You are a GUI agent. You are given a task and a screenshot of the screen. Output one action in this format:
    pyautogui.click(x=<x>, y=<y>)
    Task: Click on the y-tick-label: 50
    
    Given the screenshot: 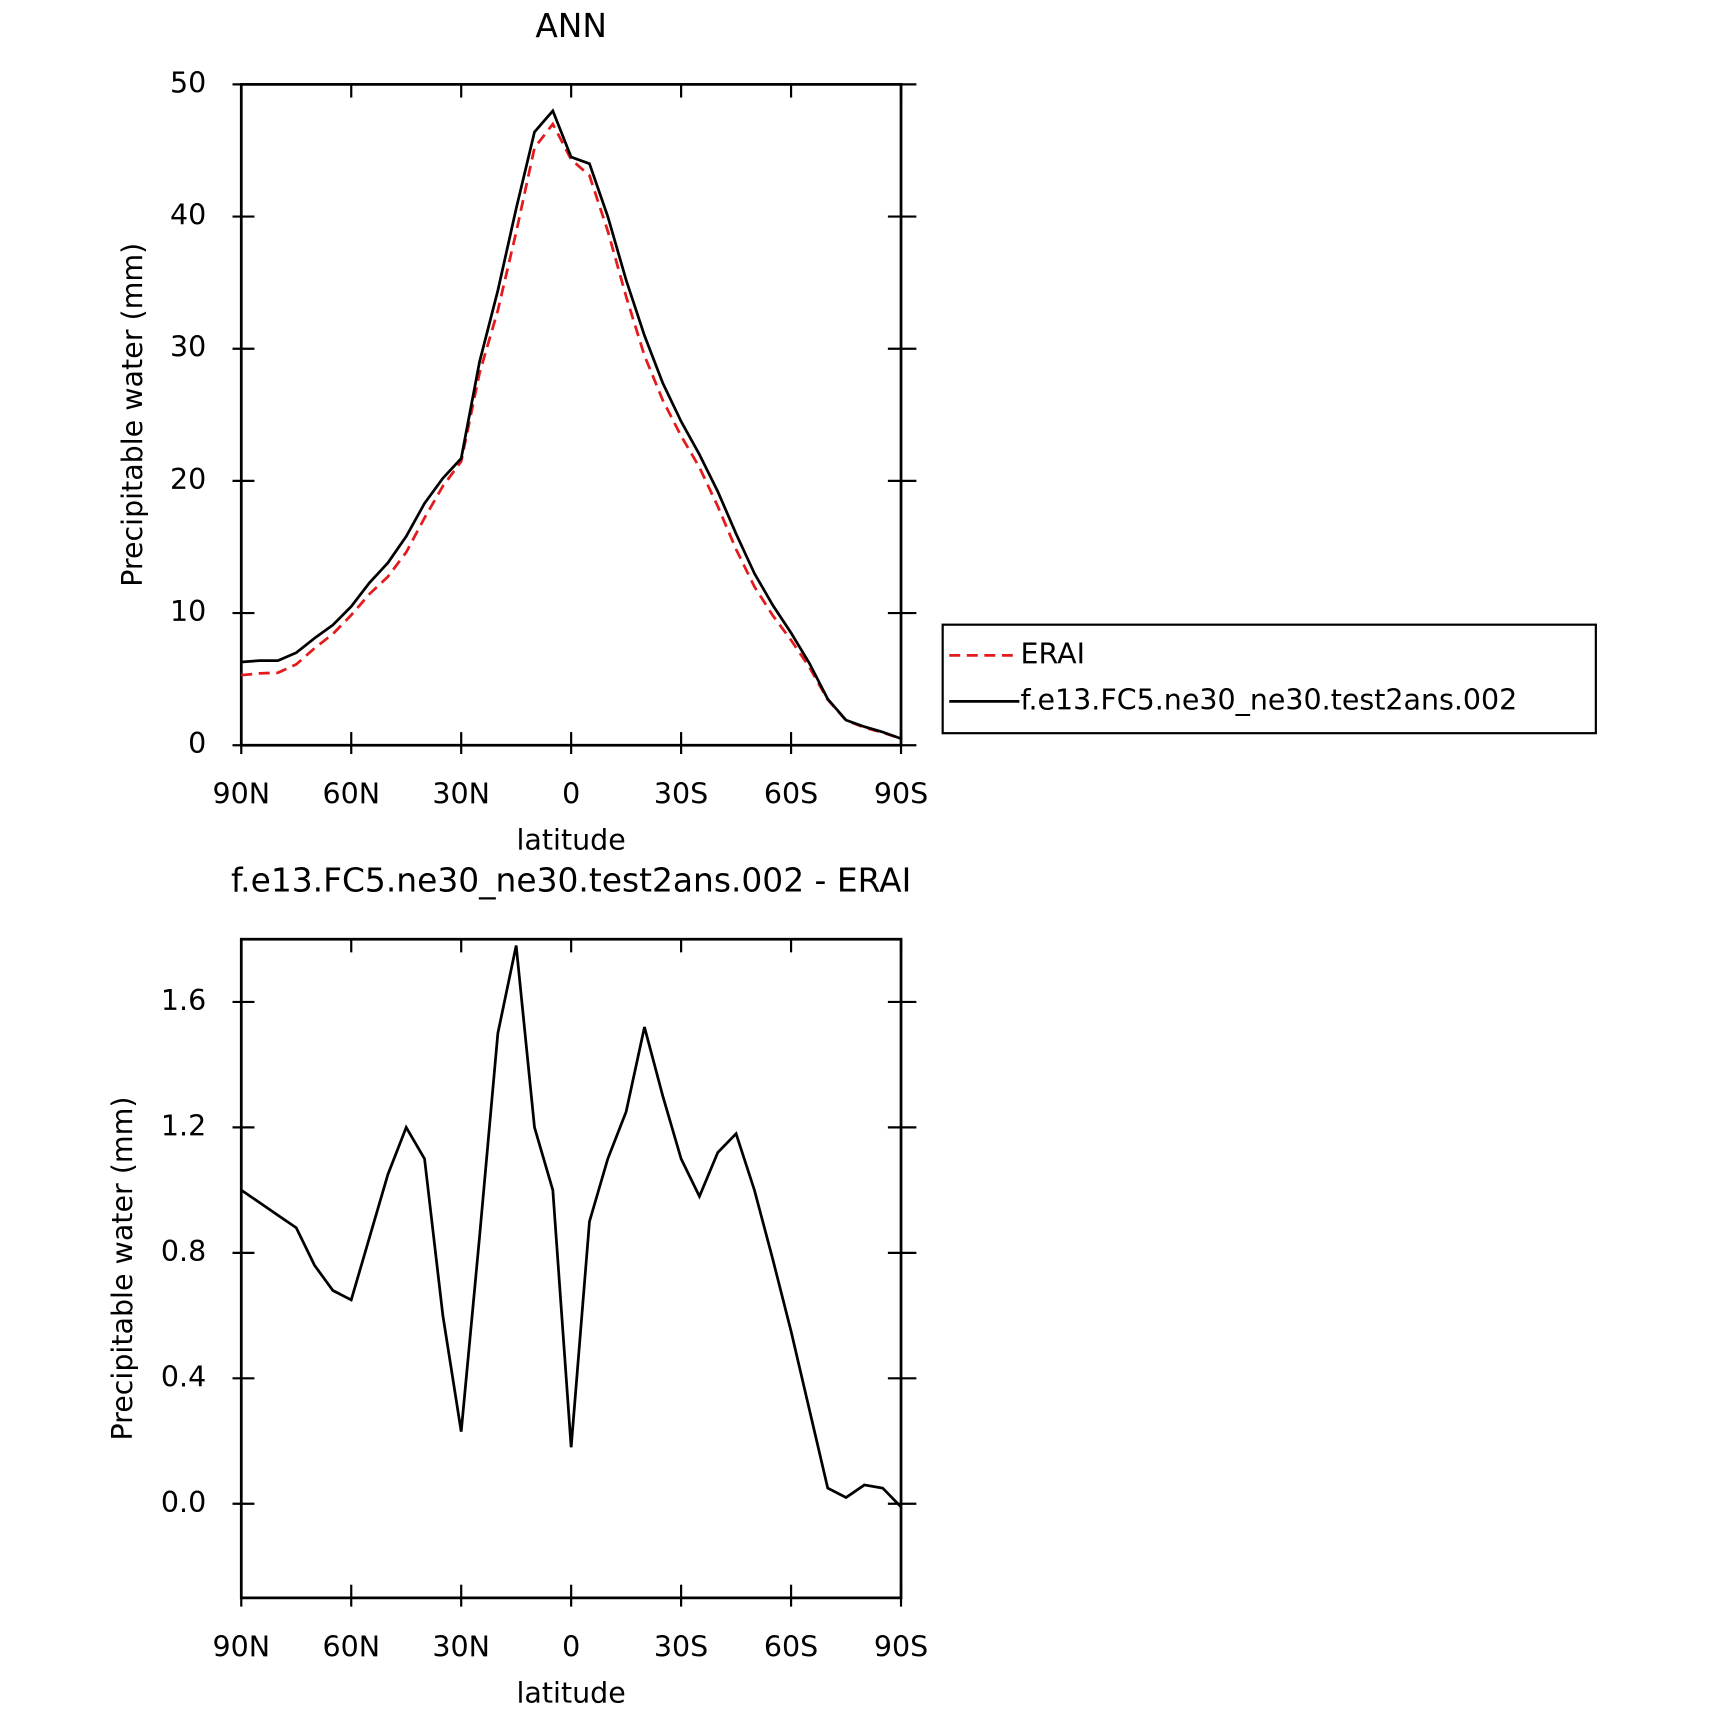 What is the action you would take?
    pyautogui.click(x=188, y=82)
    